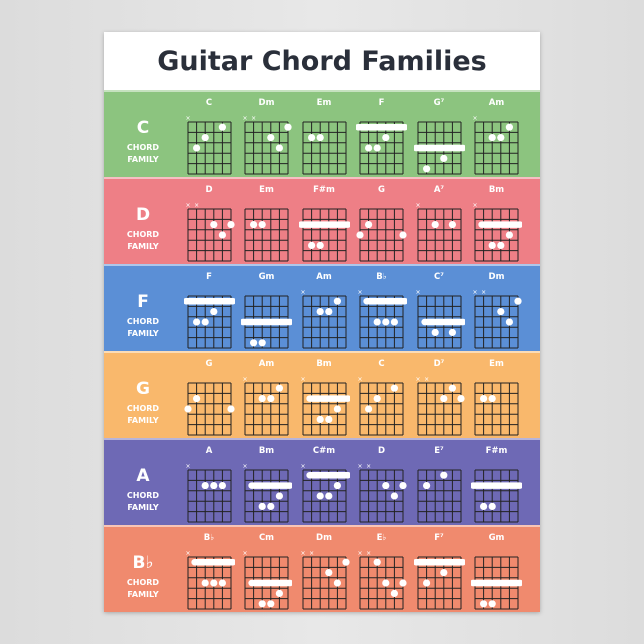 The height and width of the screenshot is (644, 644). What do you see at coordinates (439, 572) in the screenshot?
I see `chord-diagram: F⁷` at bounding box center [439, 572].